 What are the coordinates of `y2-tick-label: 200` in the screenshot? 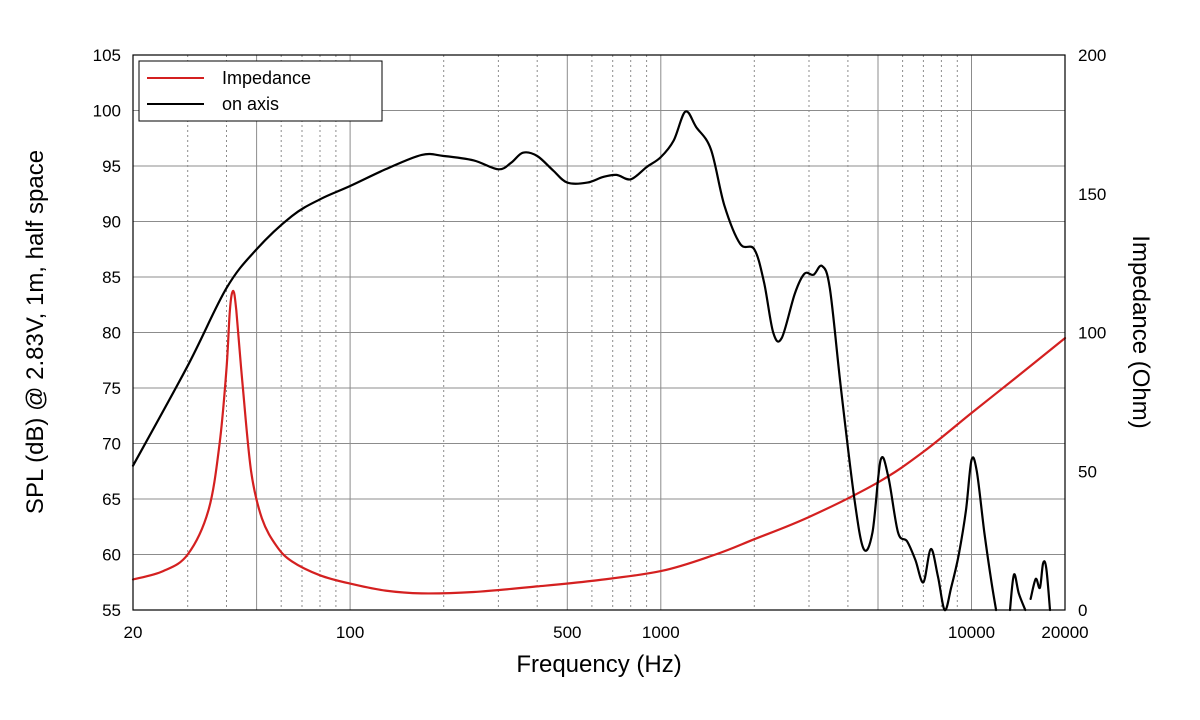 It's located at (1092, 55).